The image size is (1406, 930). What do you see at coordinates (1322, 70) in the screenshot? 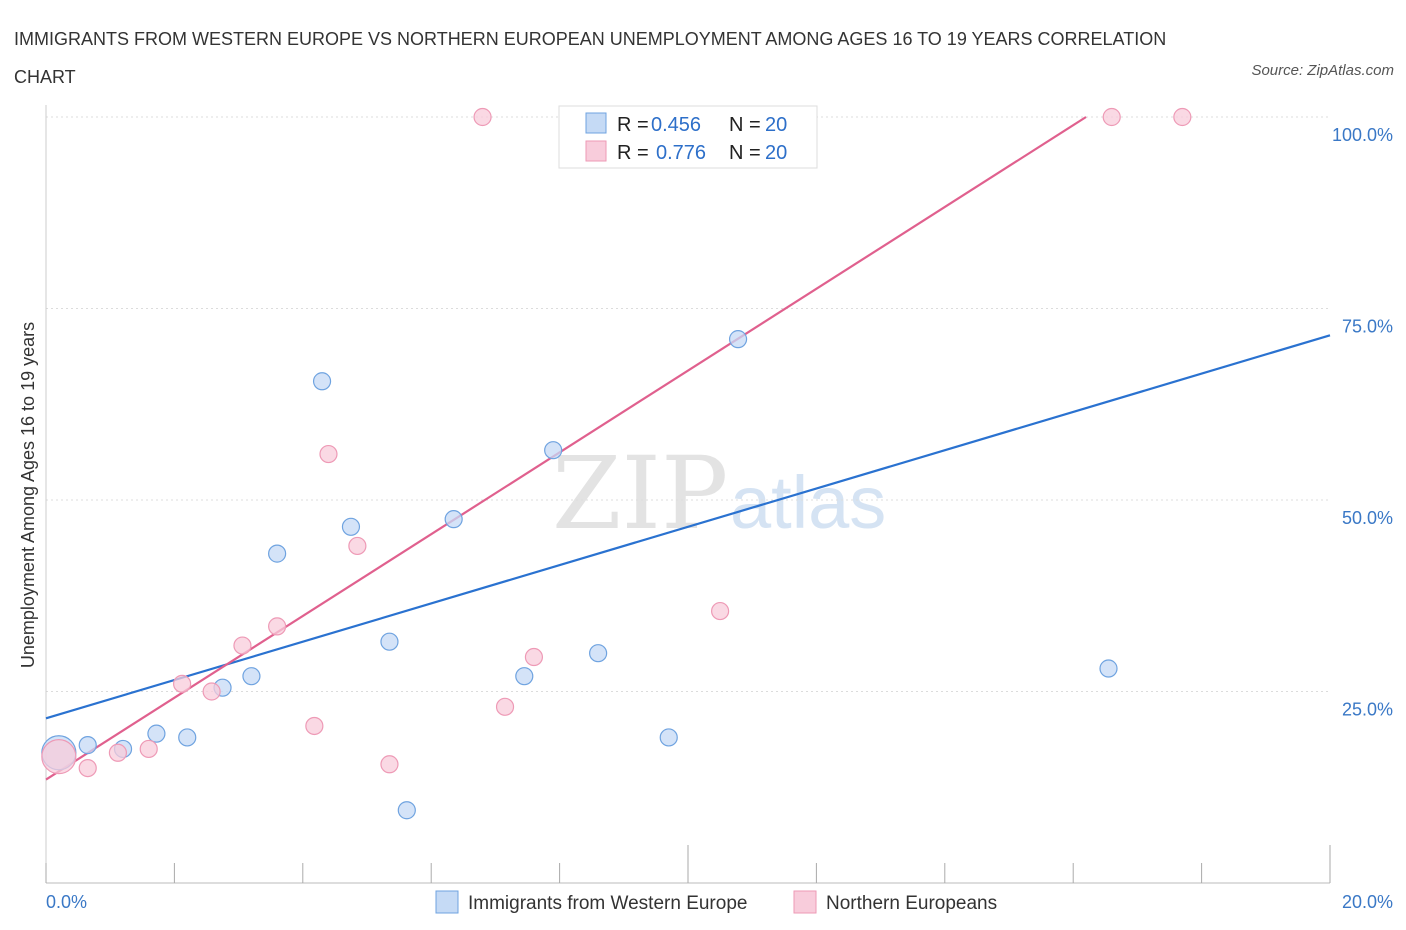
I see `chart-source: Source: ZipAtlas.com` at bounding box center [1322, 70].